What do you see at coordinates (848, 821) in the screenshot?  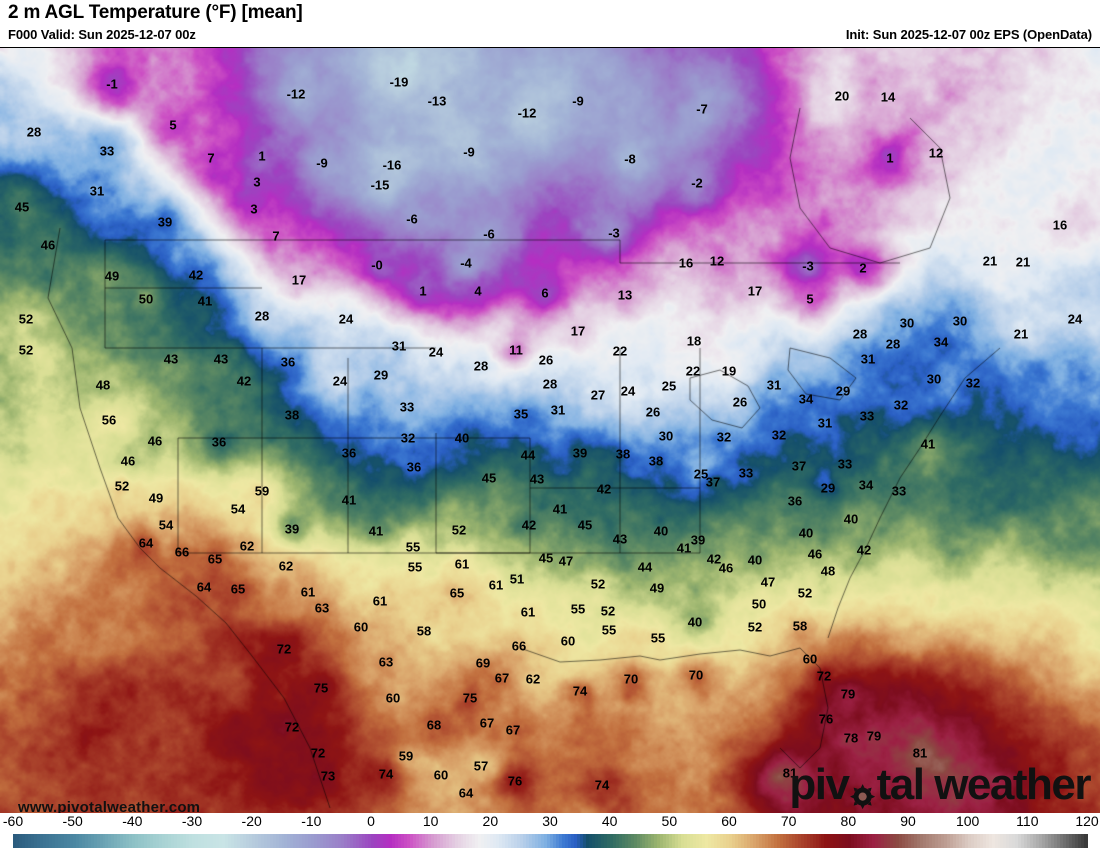 I see `colorbar-tick-80: 80` at bounding box center [848, 821].